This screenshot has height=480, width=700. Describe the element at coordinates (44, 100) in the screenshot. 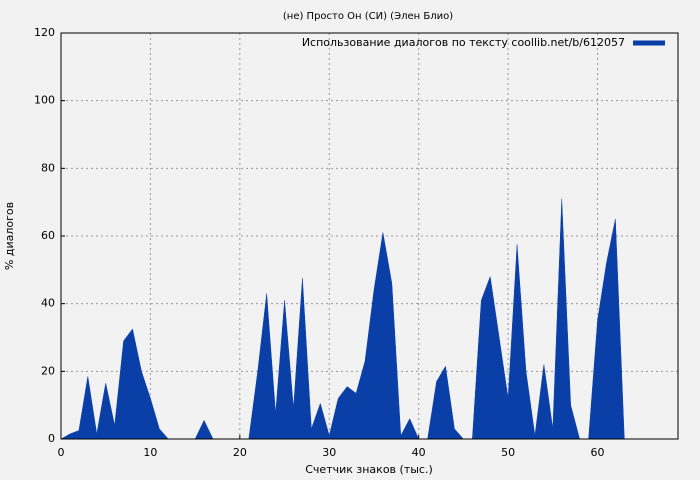

I see `y-tick-label: 100` at that location.